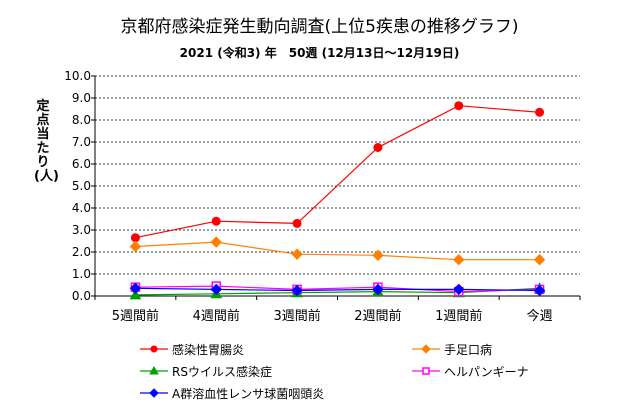 This screenshot has height=415, width=639. I want to click on legend-item: 感染性胃腸炎, so click(192, 349).